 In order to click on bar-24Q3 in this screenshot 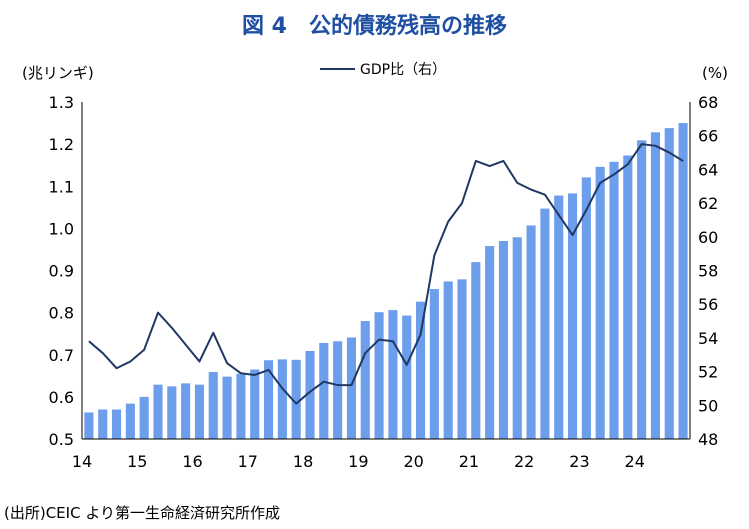, I will do `click(669, 283)`.